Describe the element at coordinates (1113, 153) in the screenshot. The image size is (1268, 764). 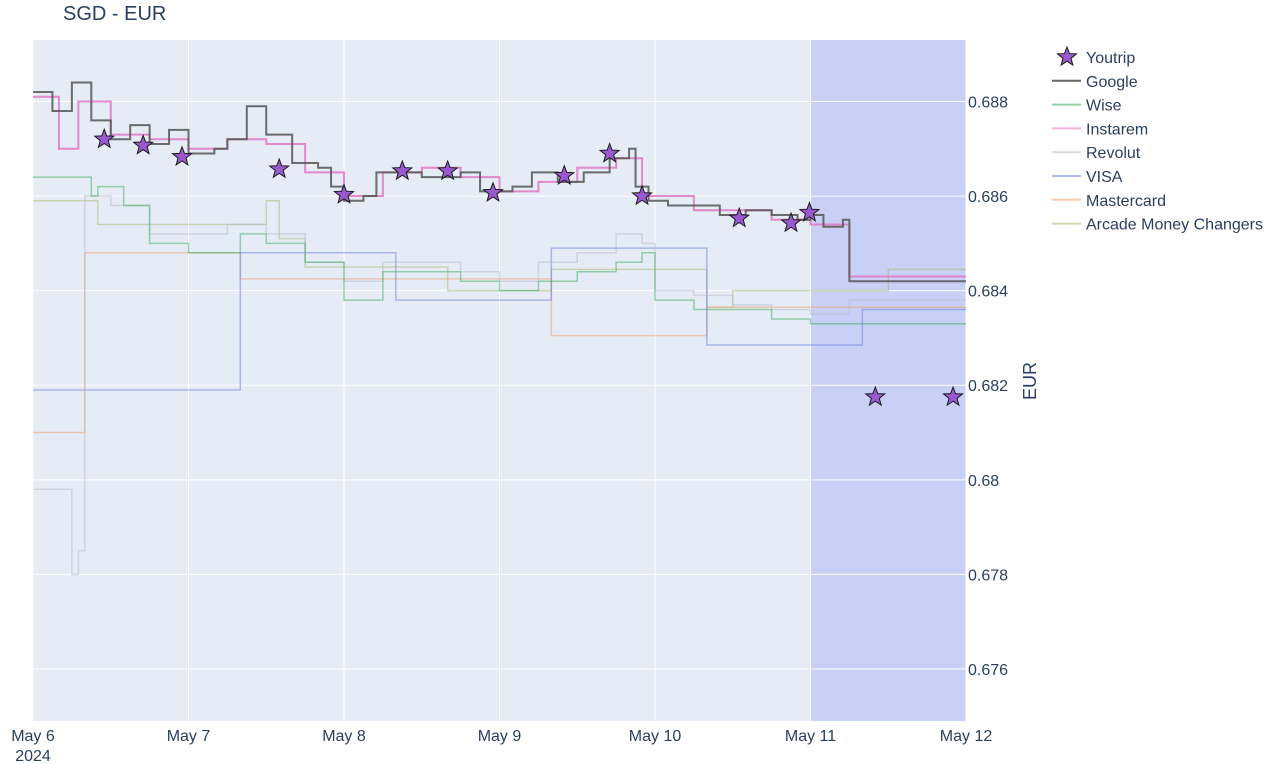
I see `legend-label: Revolut` at that location.